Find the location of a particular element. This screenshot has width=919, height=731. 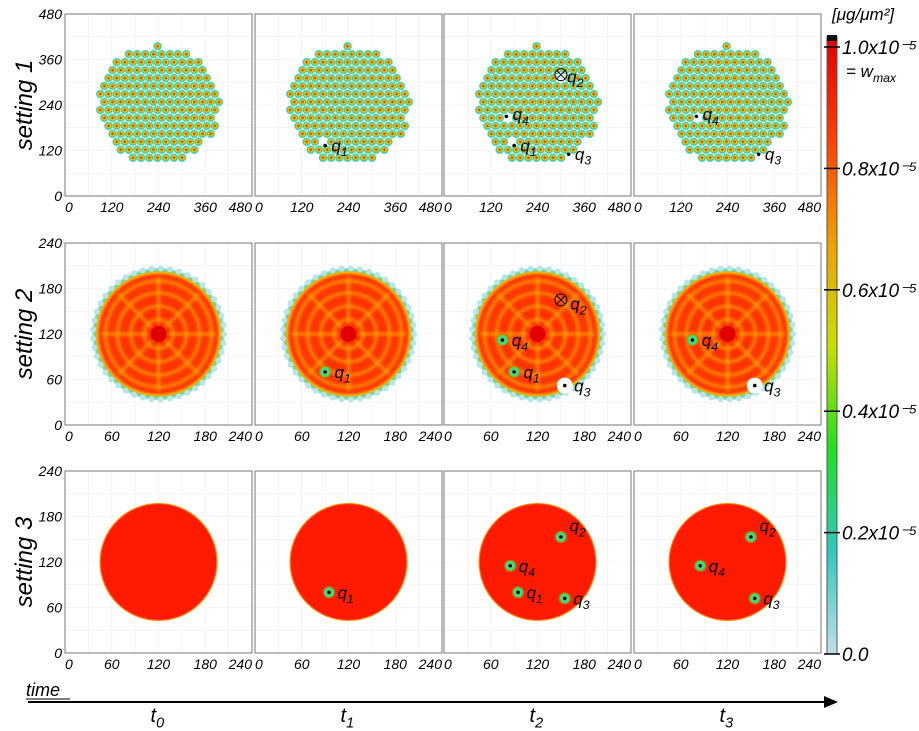

x-tick-labels: 0 120 240 360 480 is located at coordinates (158, 207).